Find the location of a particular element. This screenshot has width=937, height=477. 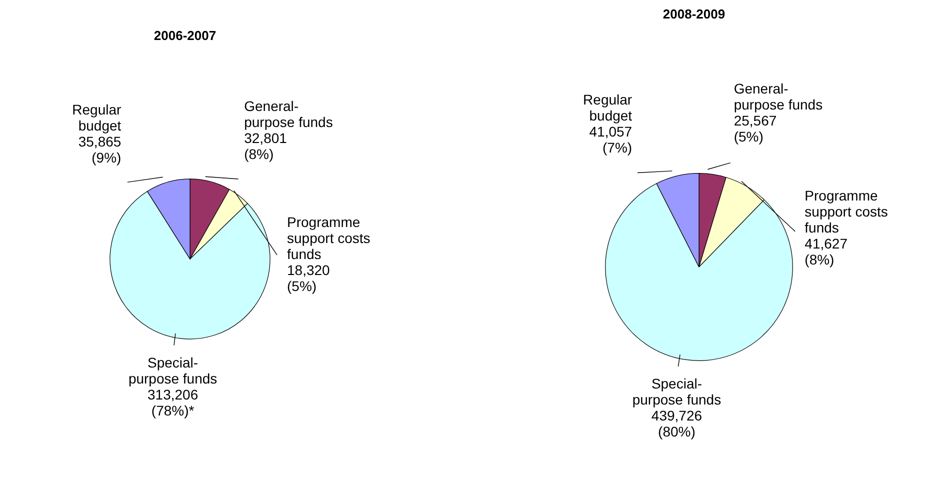

data-label: 25,567 (5%) is located at coordinates (755, 128).